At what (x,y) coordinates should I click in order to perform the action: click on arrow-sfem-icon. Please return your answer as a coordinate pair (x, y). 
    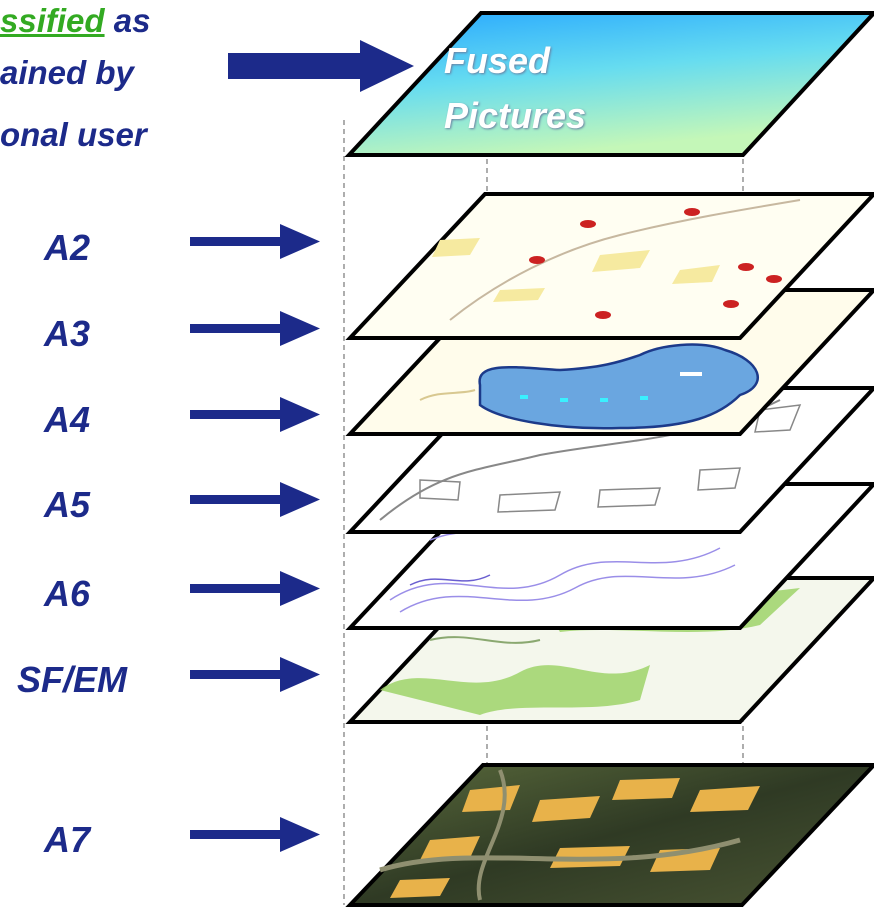
    Looking at the image, I should click on (255, 674).